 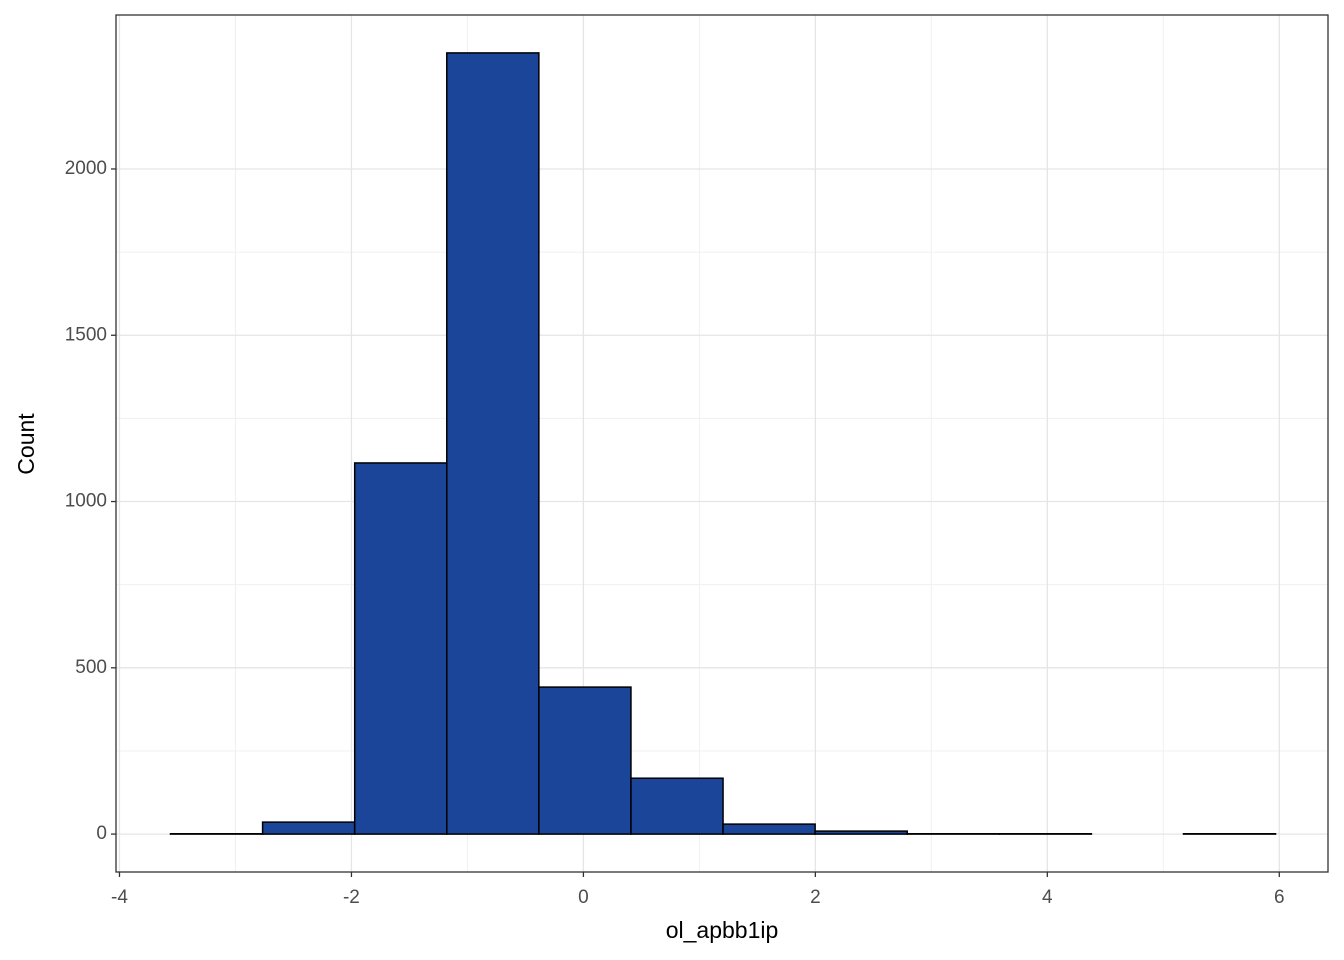 What do you see at coordinates (722, 930) in the screenshot?
I see `x-axis-title: ol_apbb1ip` at bounding box center [722, 930].